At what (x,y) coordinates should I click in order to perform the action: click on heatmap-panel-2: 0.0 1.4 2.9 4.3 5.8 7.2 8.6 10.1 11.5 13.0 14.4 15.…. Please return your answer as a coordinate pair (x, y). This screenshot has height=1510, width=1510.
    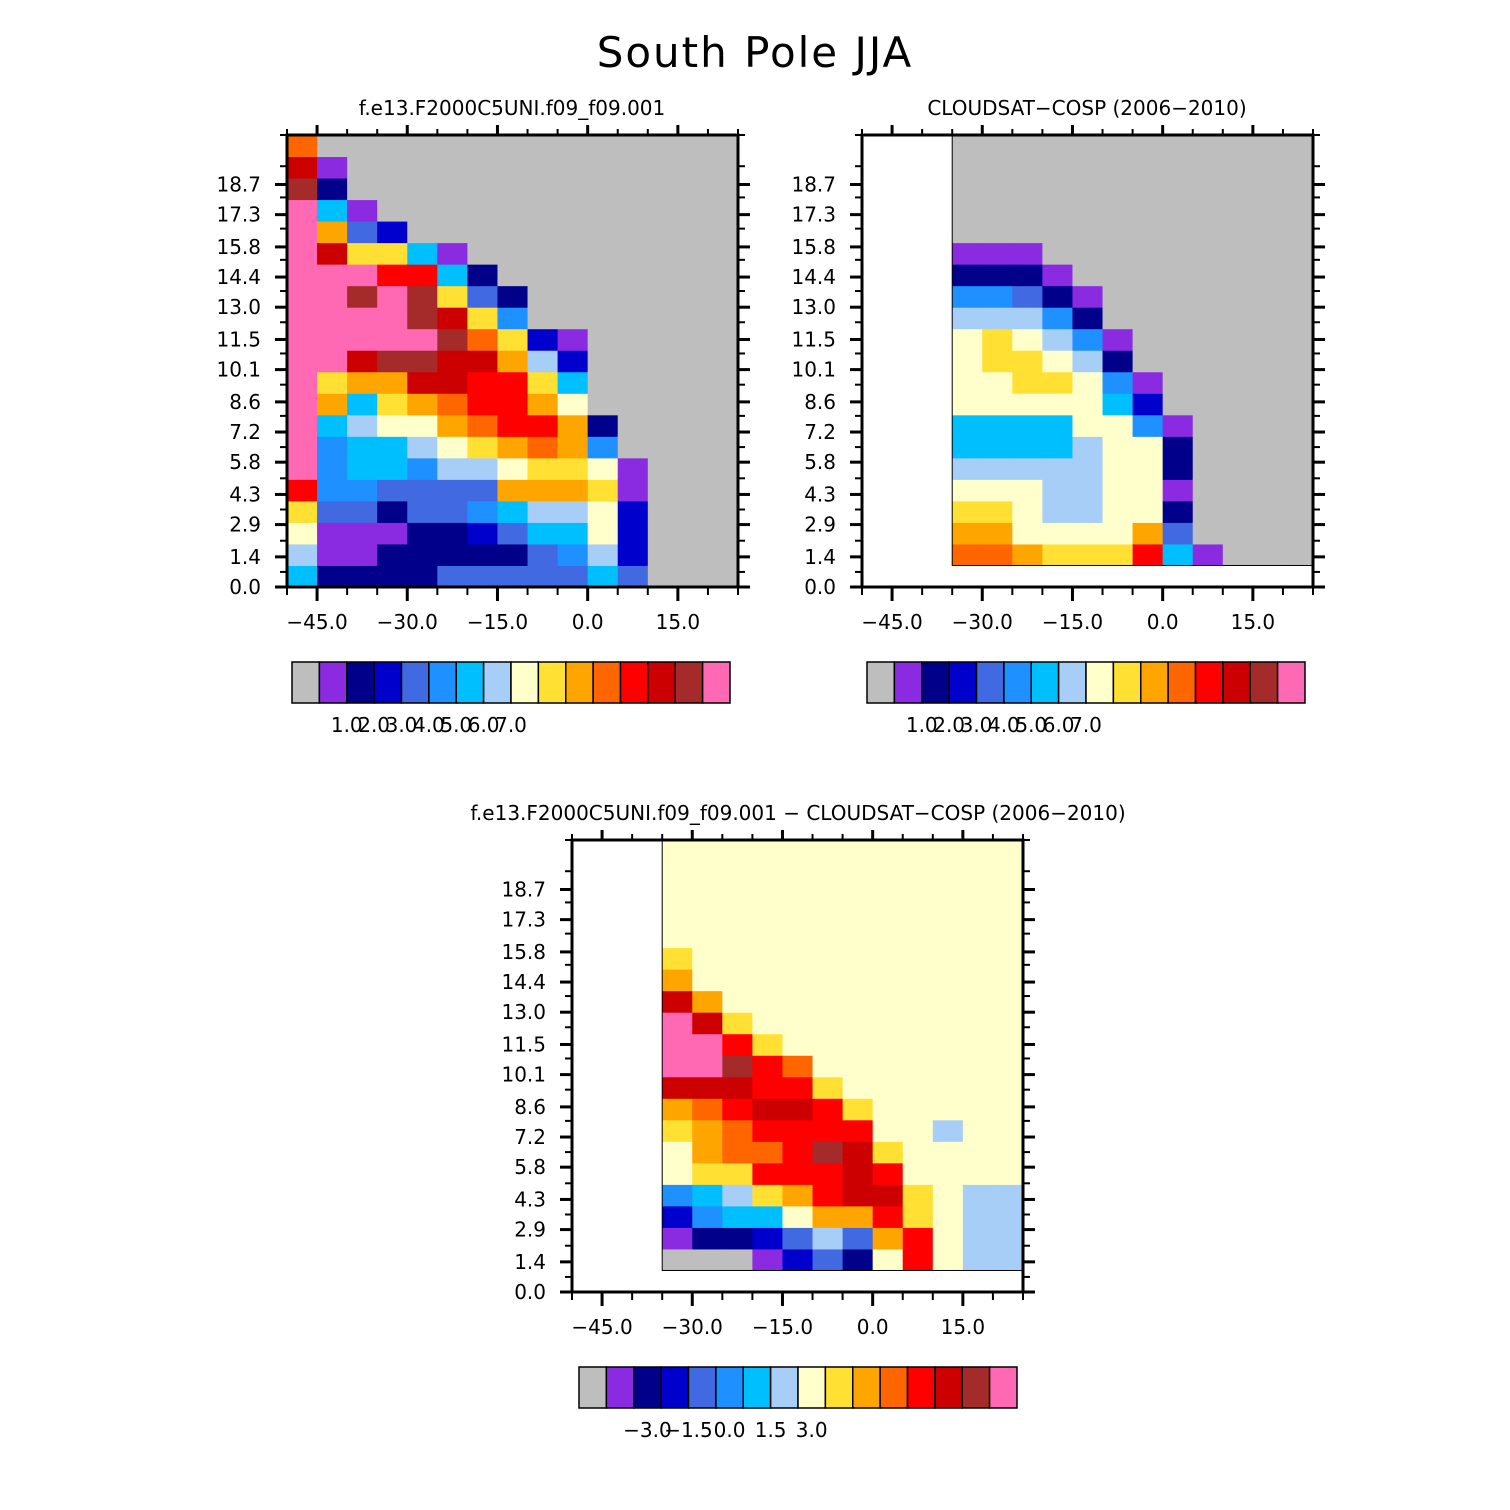
    Looking at the image, I should click on (768, 1136).